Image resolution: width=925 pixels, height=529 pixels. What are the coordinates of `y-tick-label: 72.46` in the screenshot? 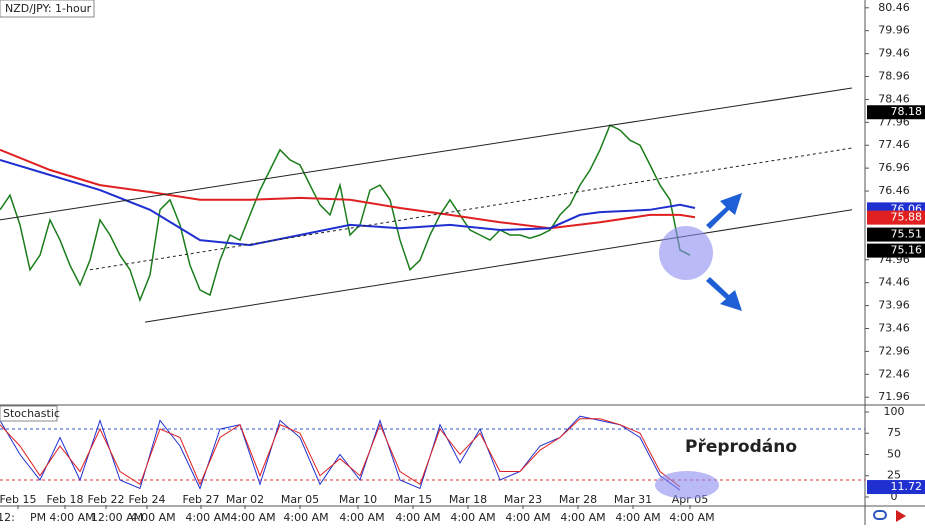 It's located at (894, 373).